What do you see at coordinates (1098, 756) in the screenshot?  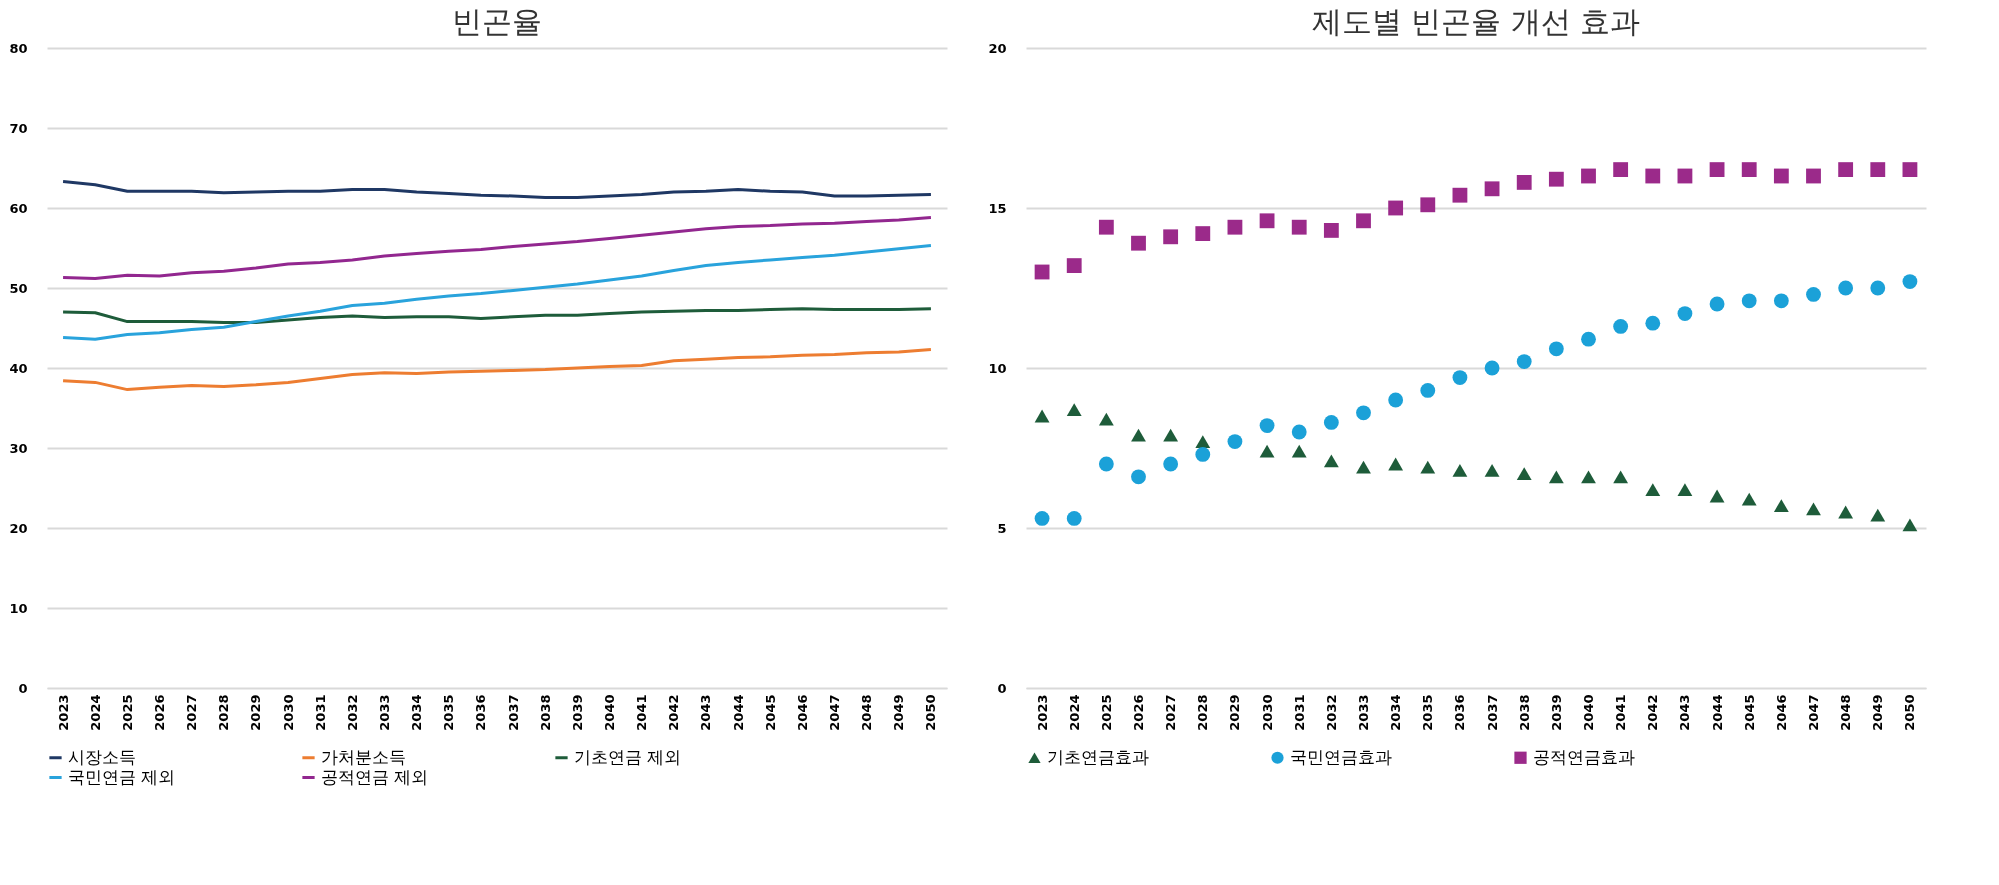 I see `legend-label: 기초연금효과` at bounding box center [1098, 756].